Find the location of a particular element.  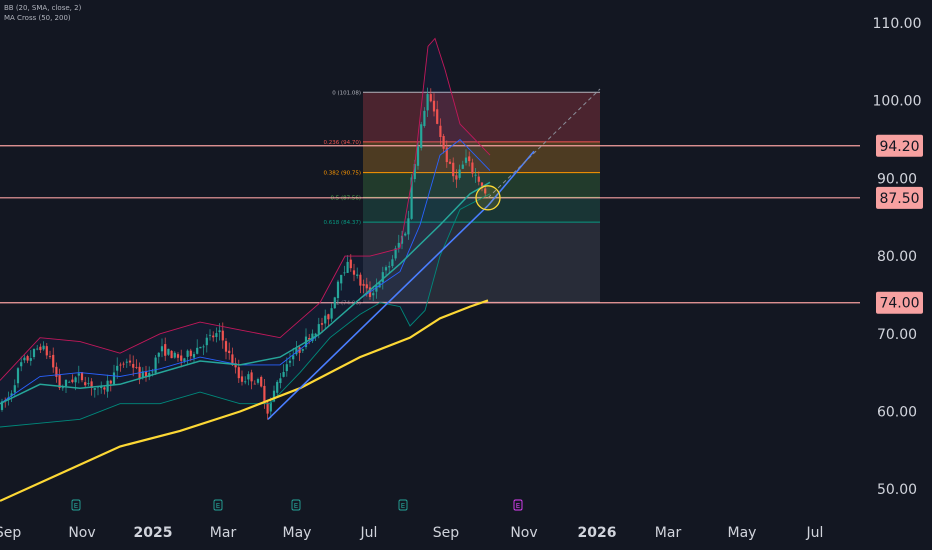

y-axis-tick-label: 60.00 is located at coordinates (897, 413).